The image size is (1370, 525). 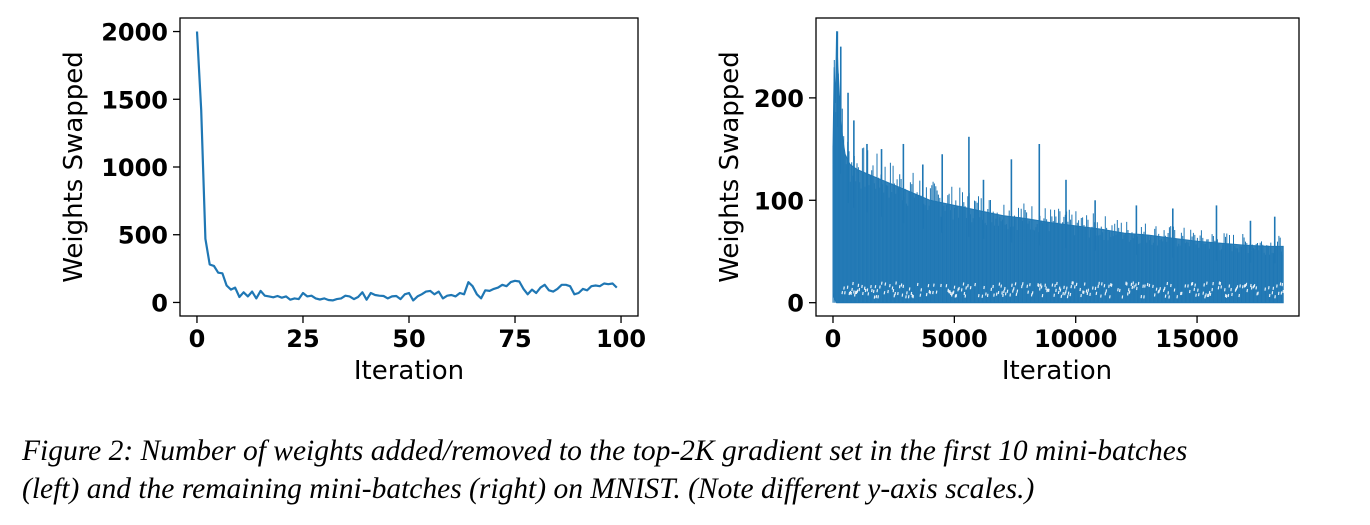 What do you see at coordinates (197, 339) in the screenshot?
I see `x-tick-label-left: 0` at bounding box center [197, 339].